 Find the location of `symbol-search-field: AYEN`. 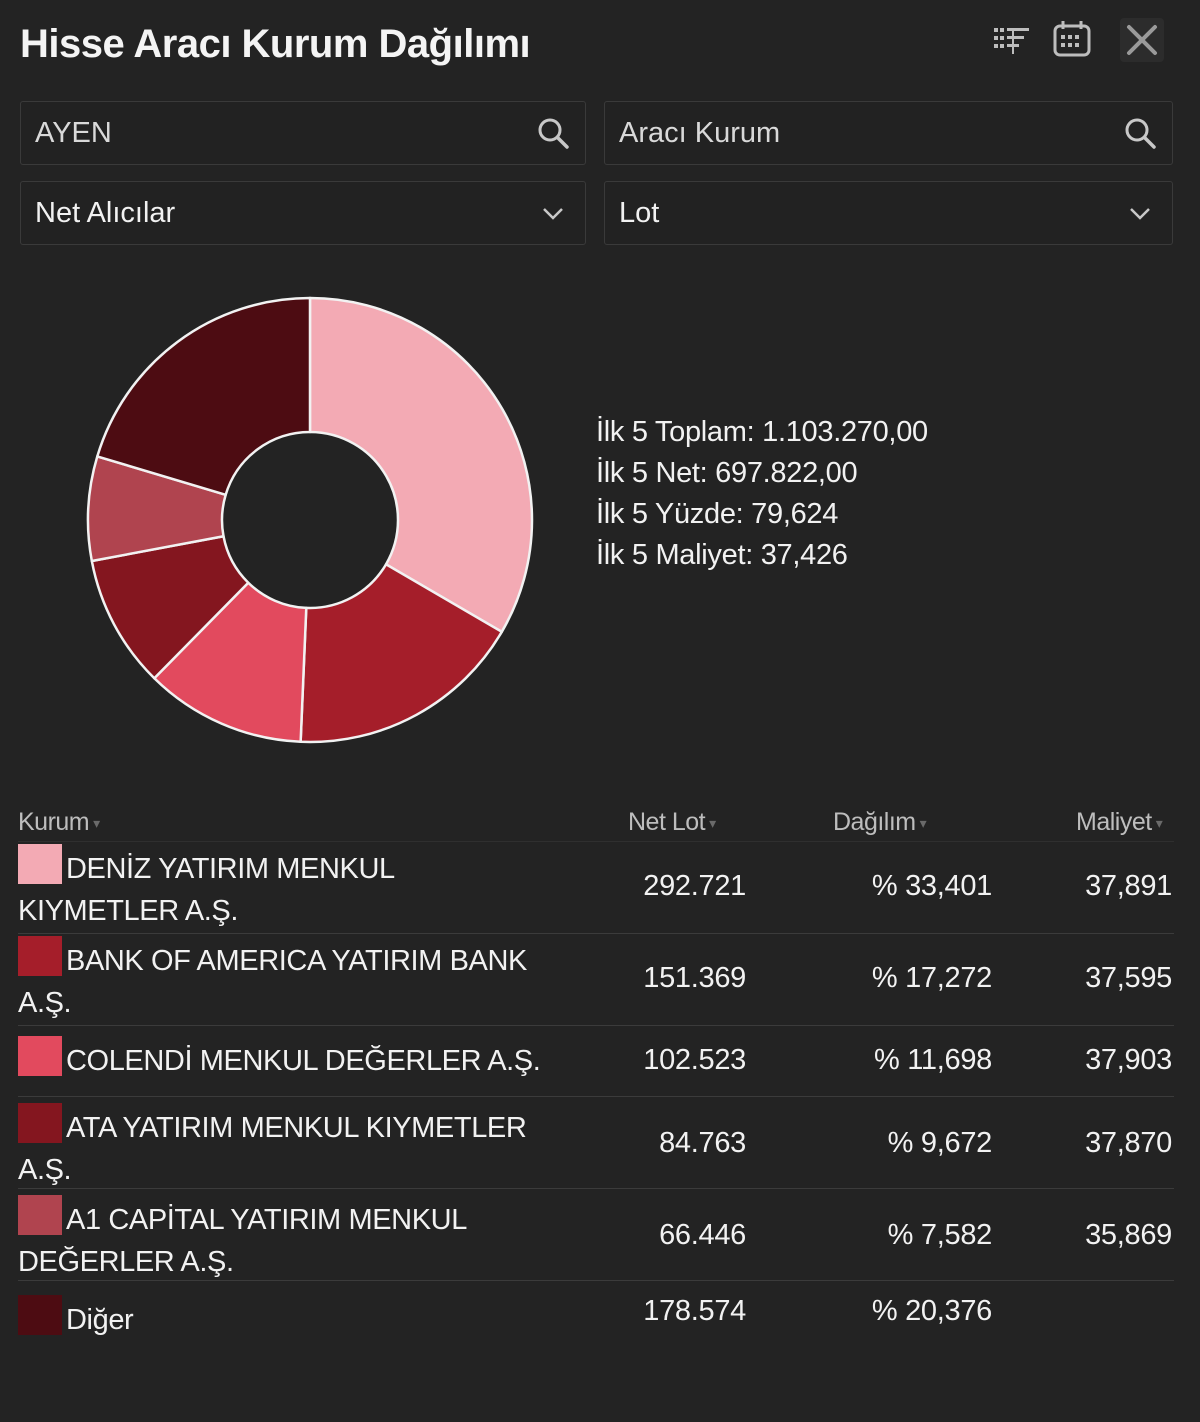

symbol-search-field: AYEN is located at coordinates (303, 133).